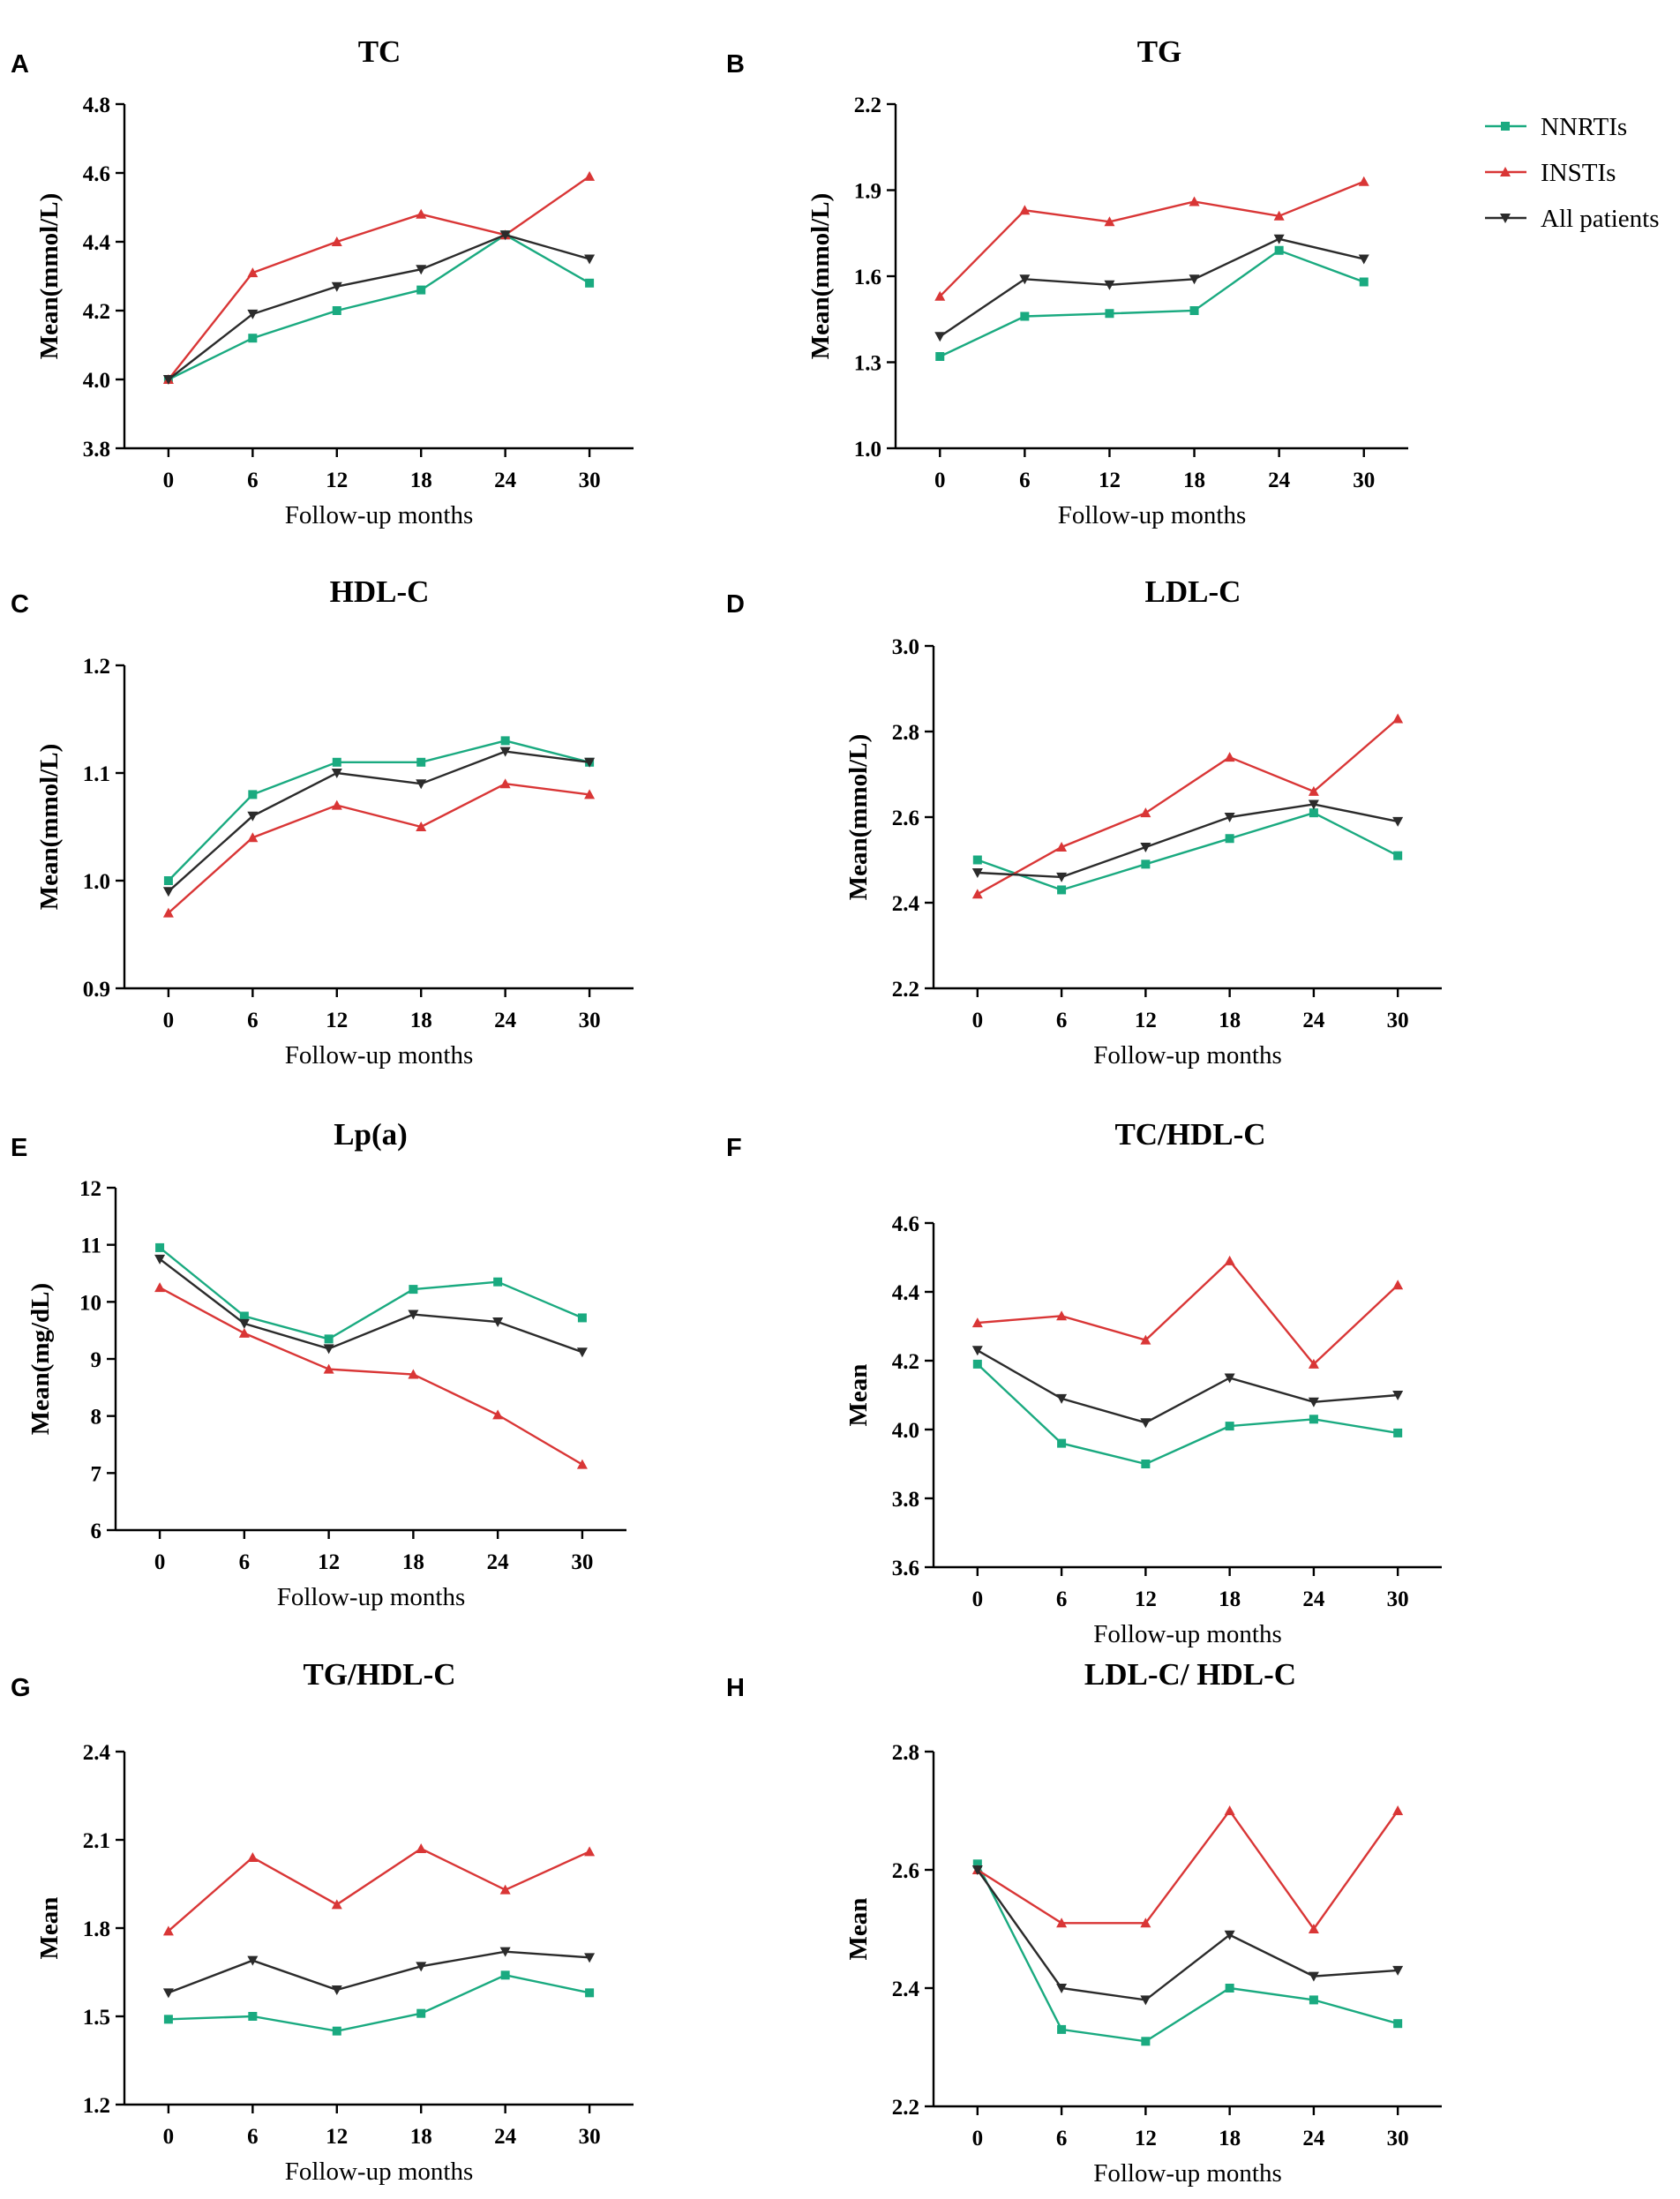  What do you see at coordinates (19, 1148) in the screenshot?
I see `panel-letter: E` at bounding box center [19, 1148].